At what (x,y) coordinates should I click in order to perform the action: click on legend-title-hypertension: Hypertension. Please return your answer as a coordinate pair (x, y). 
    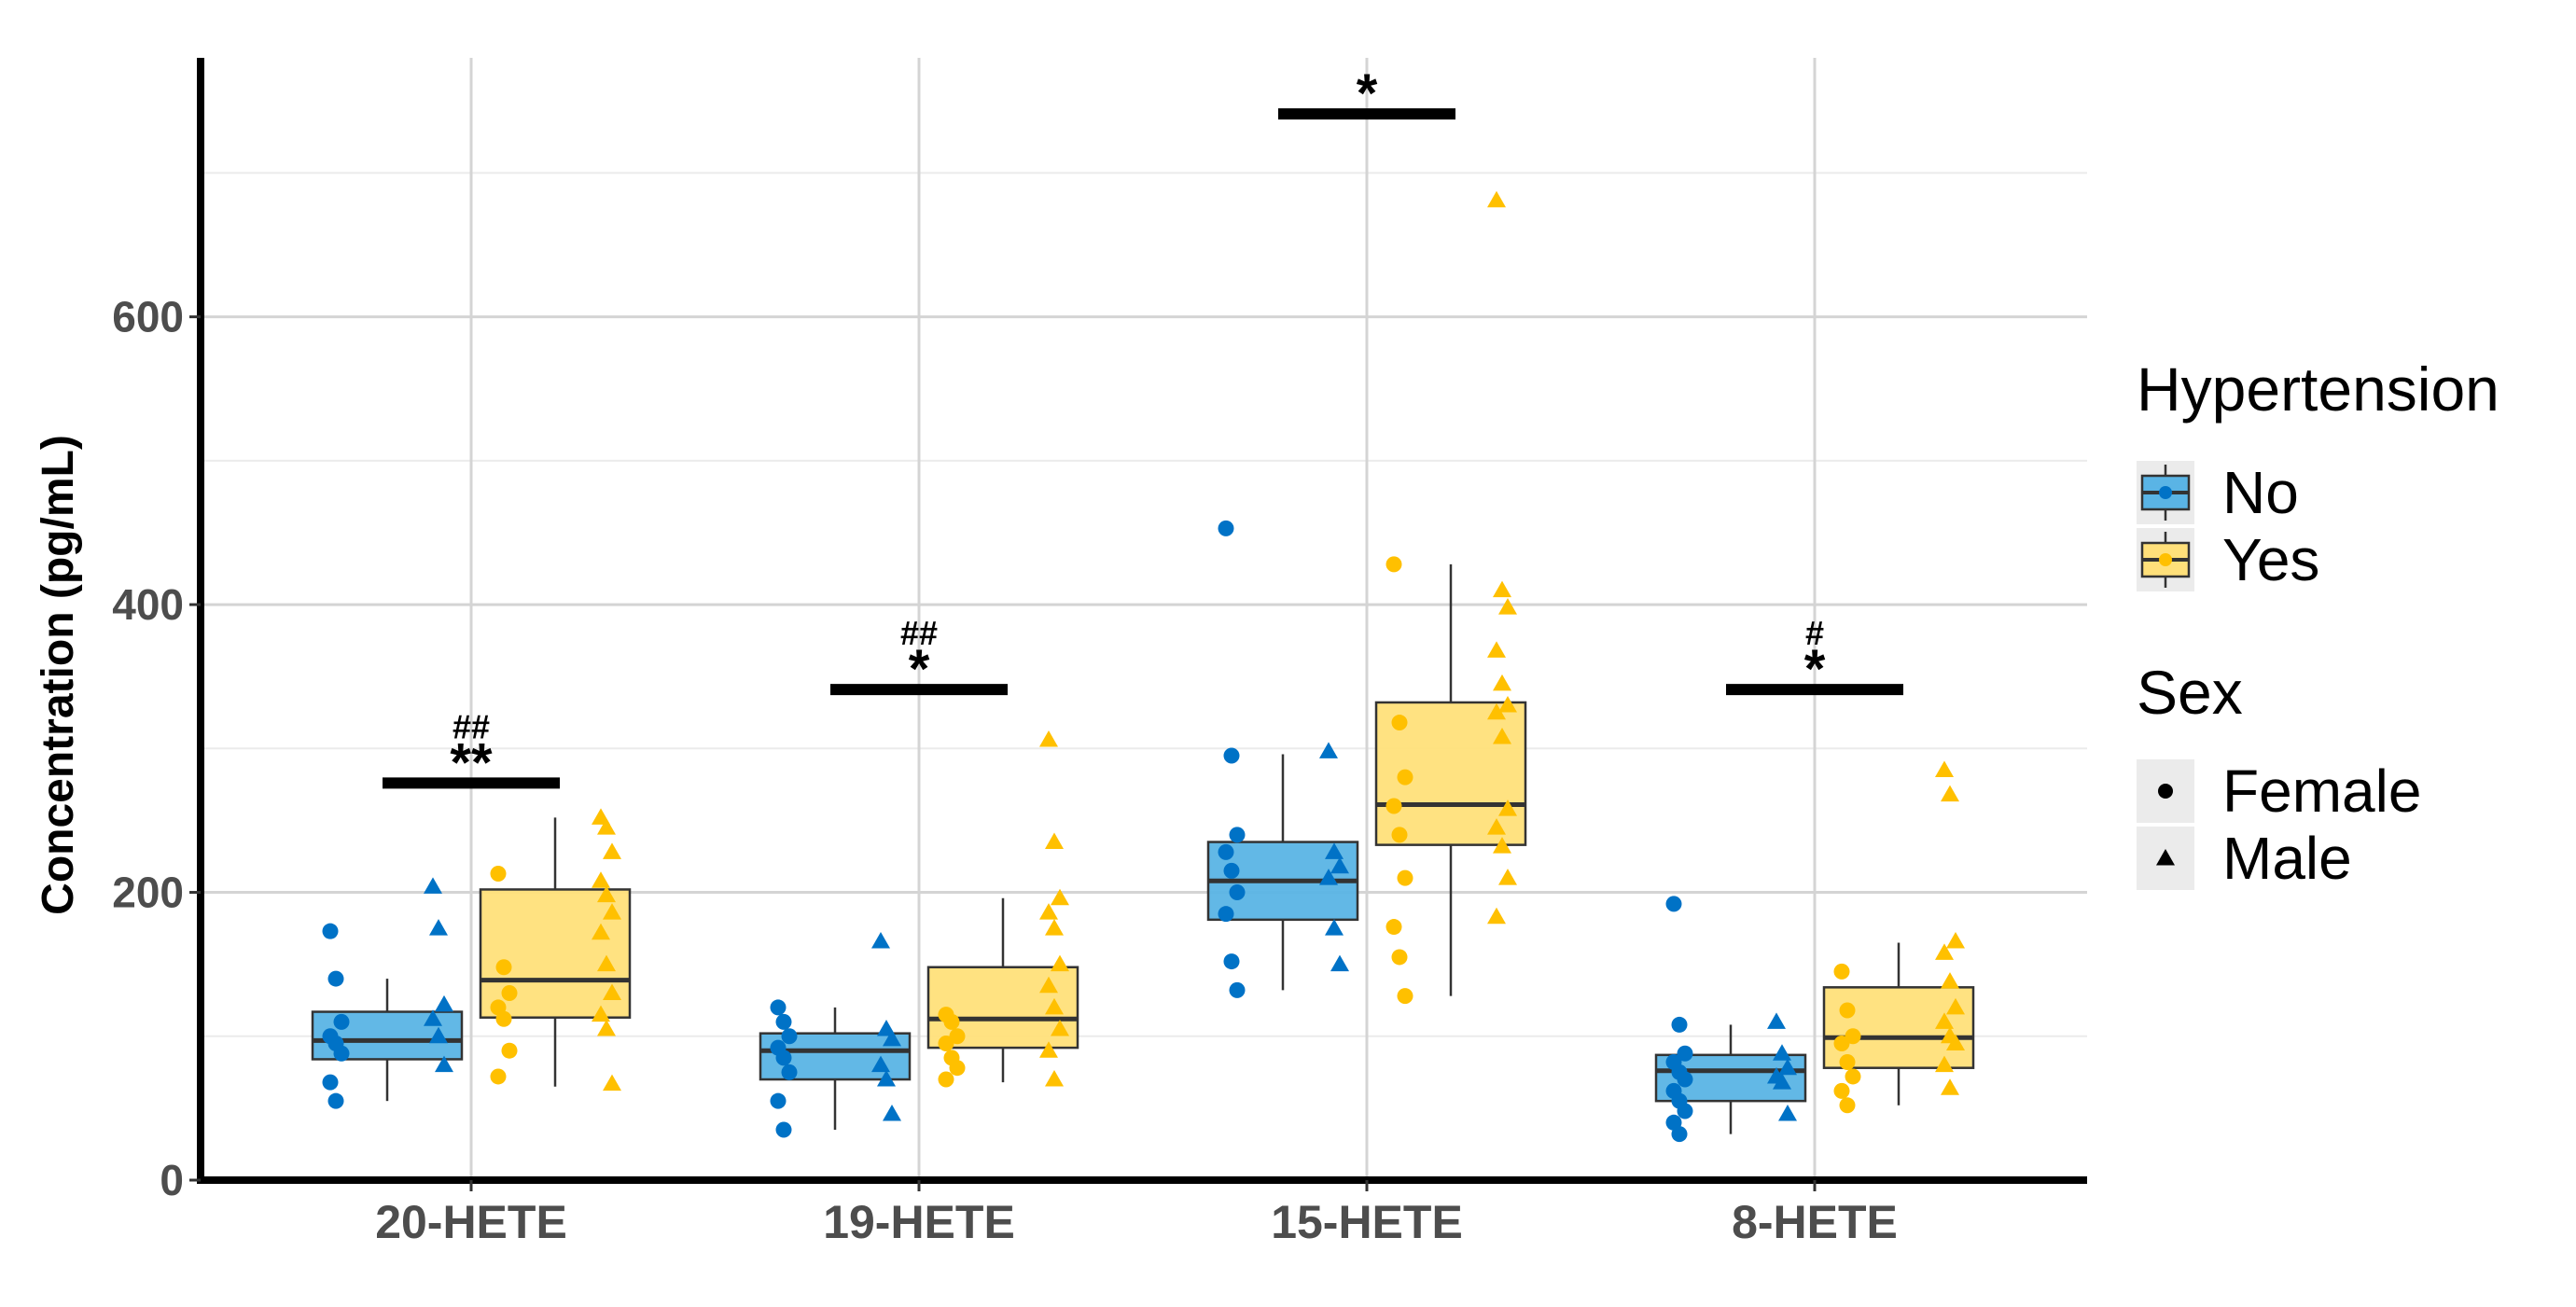
    Looking at the image, I should click on (2318, 389).